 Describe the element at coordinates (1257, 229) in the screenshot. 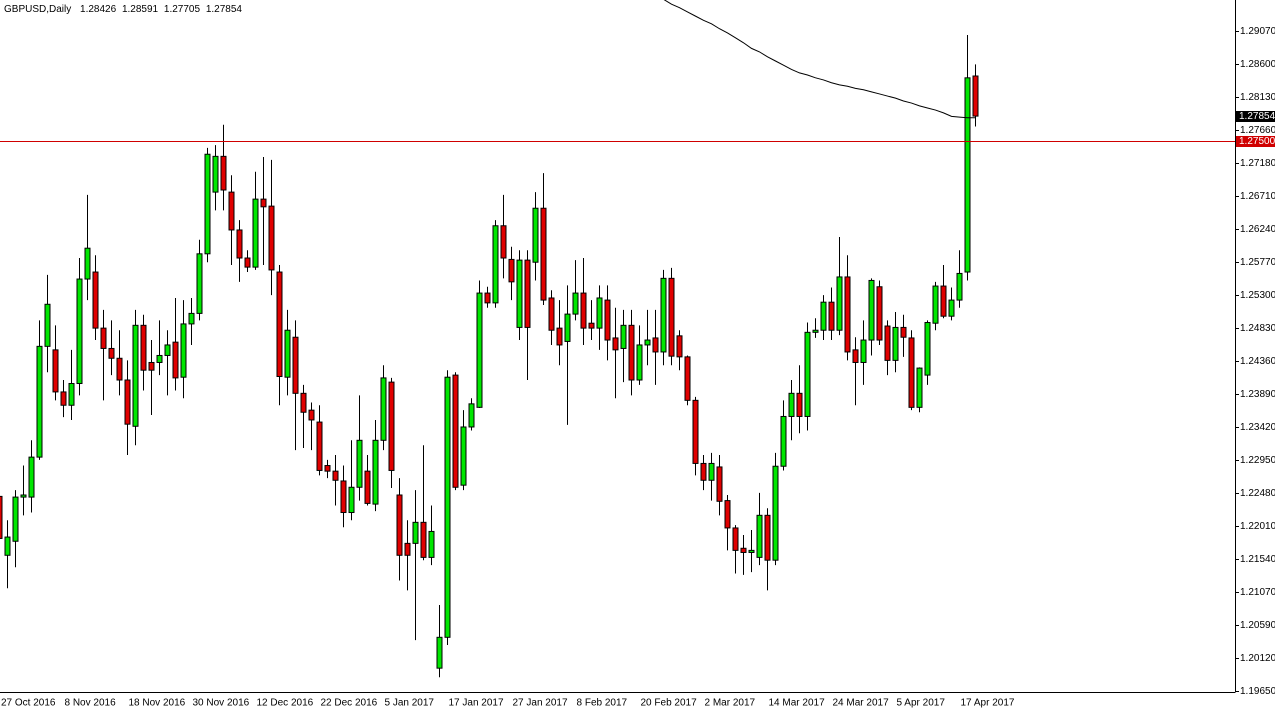

I see `y-tick-label: 1.26240` at that location.